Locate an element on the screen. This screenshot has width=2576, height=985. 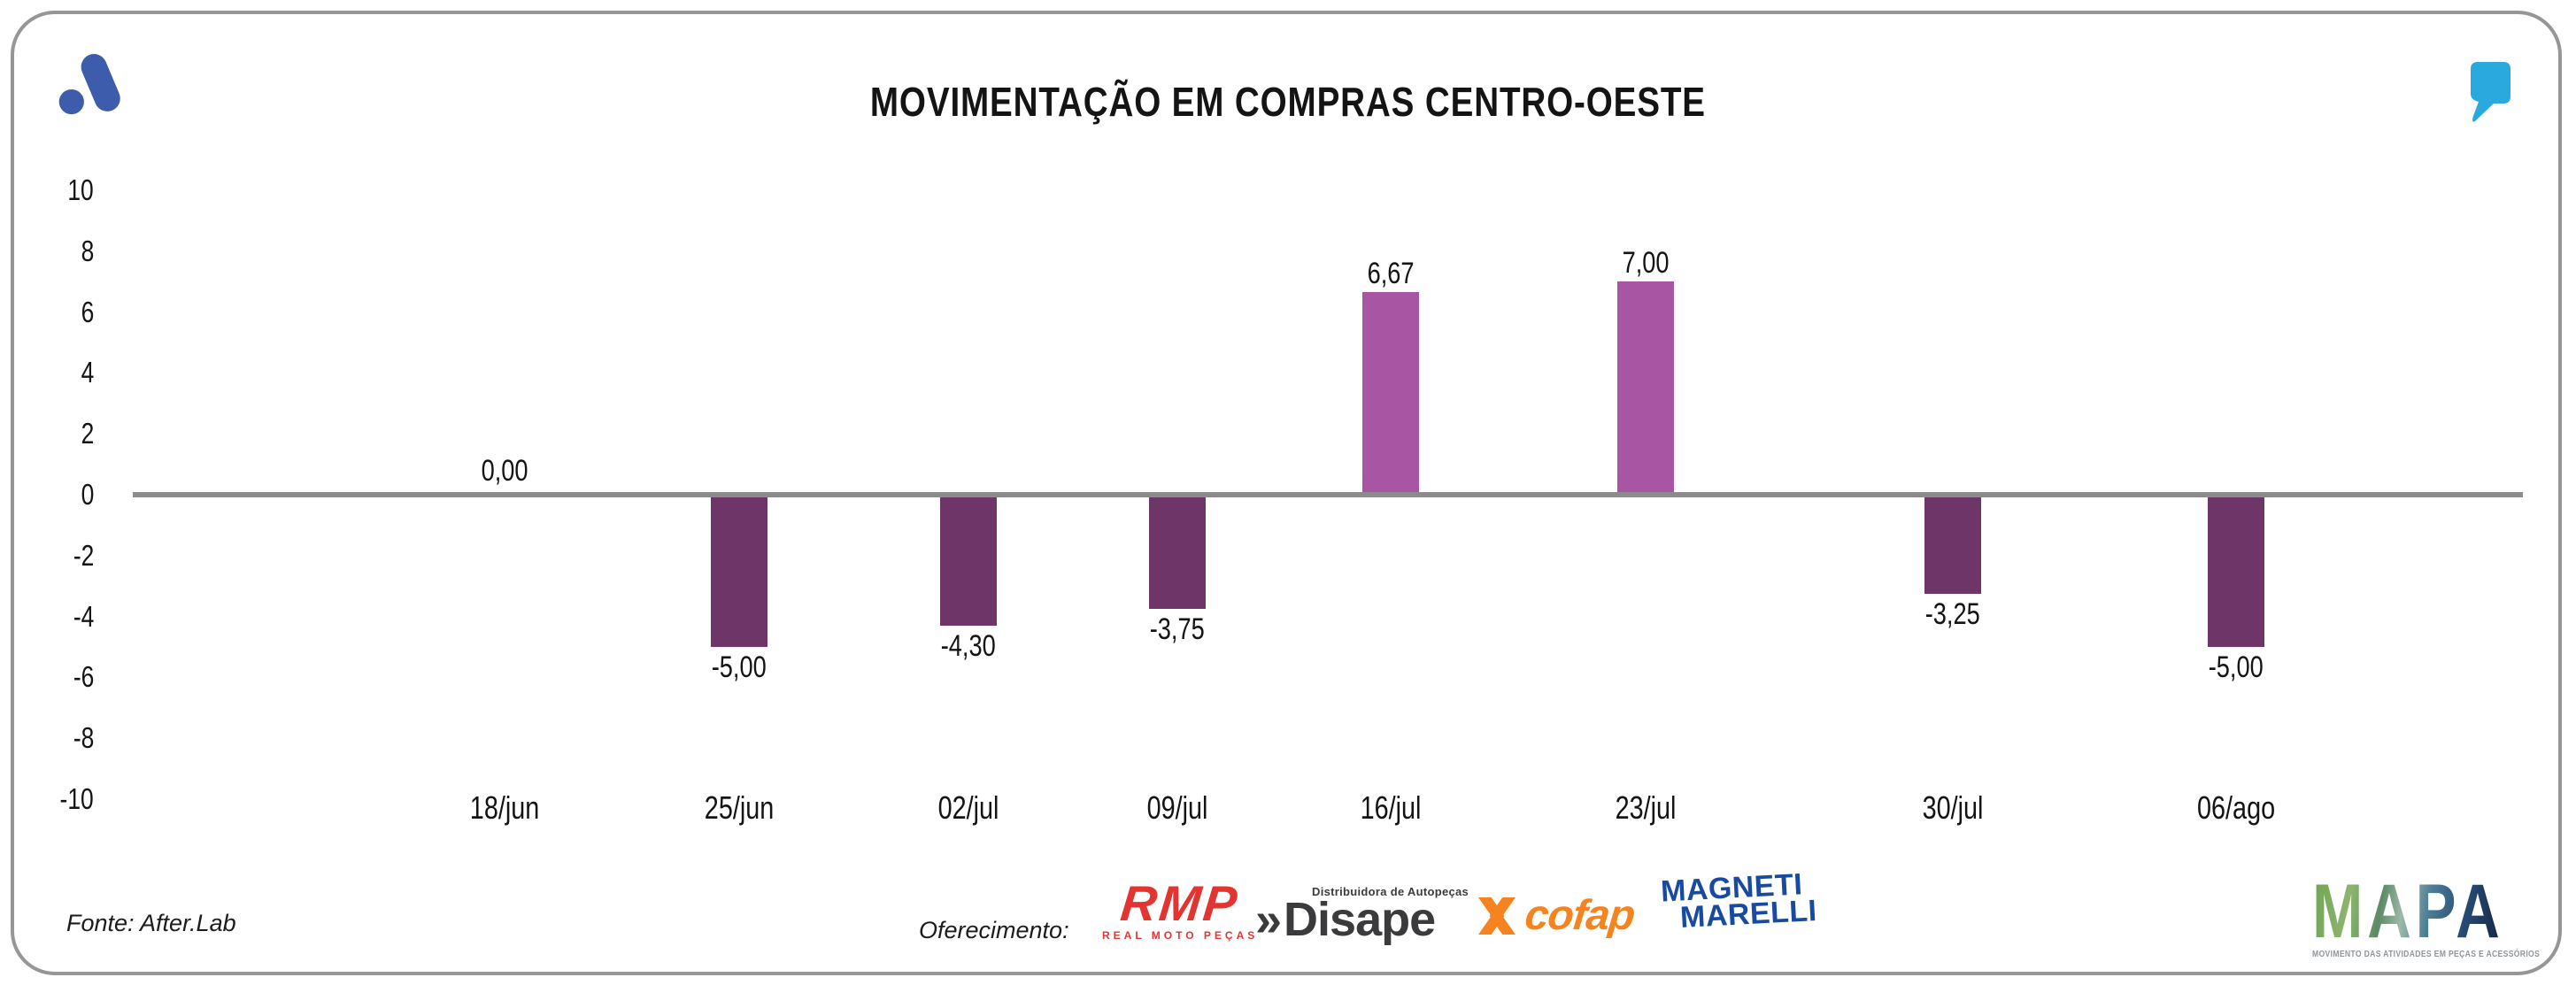
disape-row: » Disape is located at coordinates (1362, 919).